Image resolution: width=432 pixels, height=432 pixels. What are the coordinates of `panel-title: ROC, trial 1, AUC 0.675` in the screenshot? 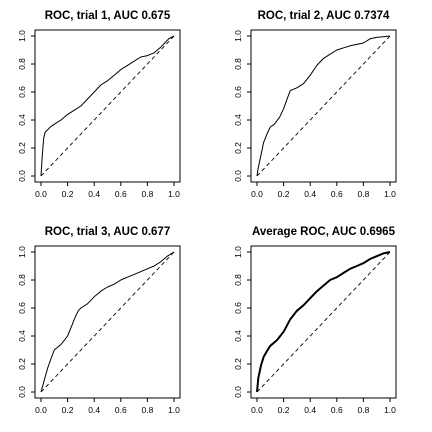 It's located at (108, 16).